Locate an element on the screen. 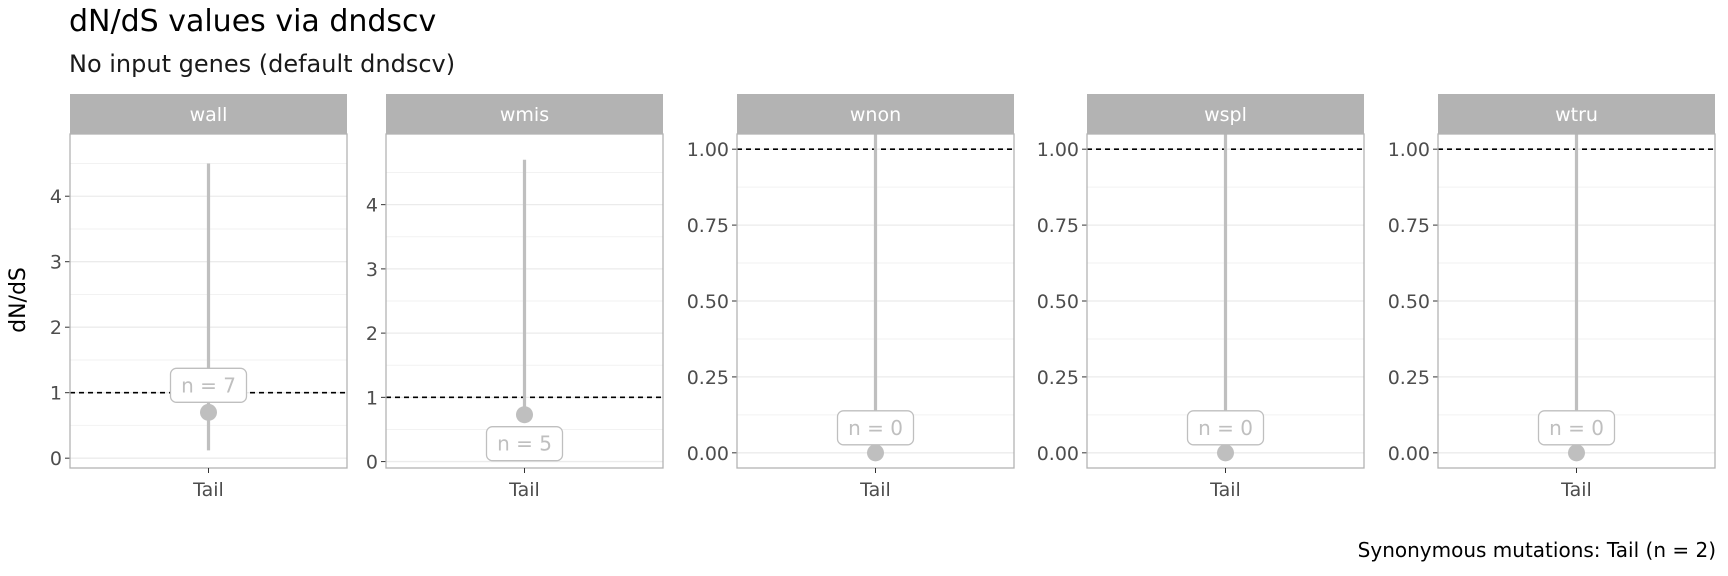 This screenshot has width=1728, height=576. facet-strip-label: wtru is located at coordinates (1576, 115).